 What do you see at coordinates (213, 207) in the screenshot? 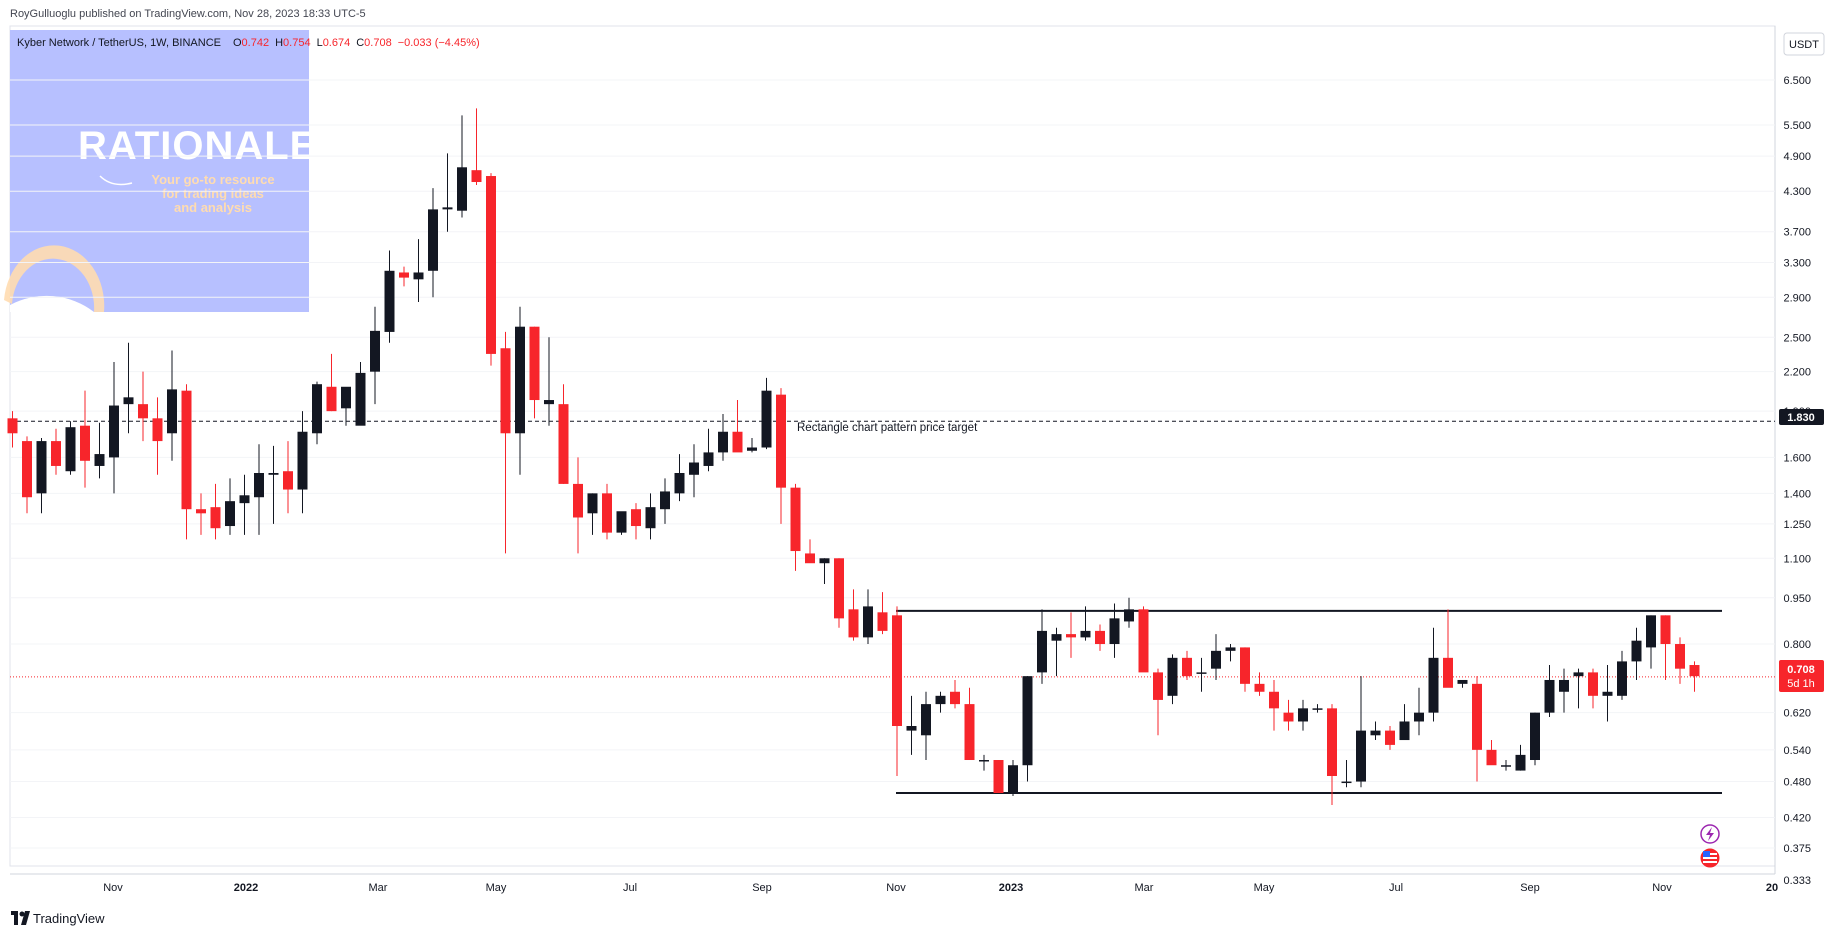
I see `watermark-tagline-3: and analysis` at bounding box center [213, 207].